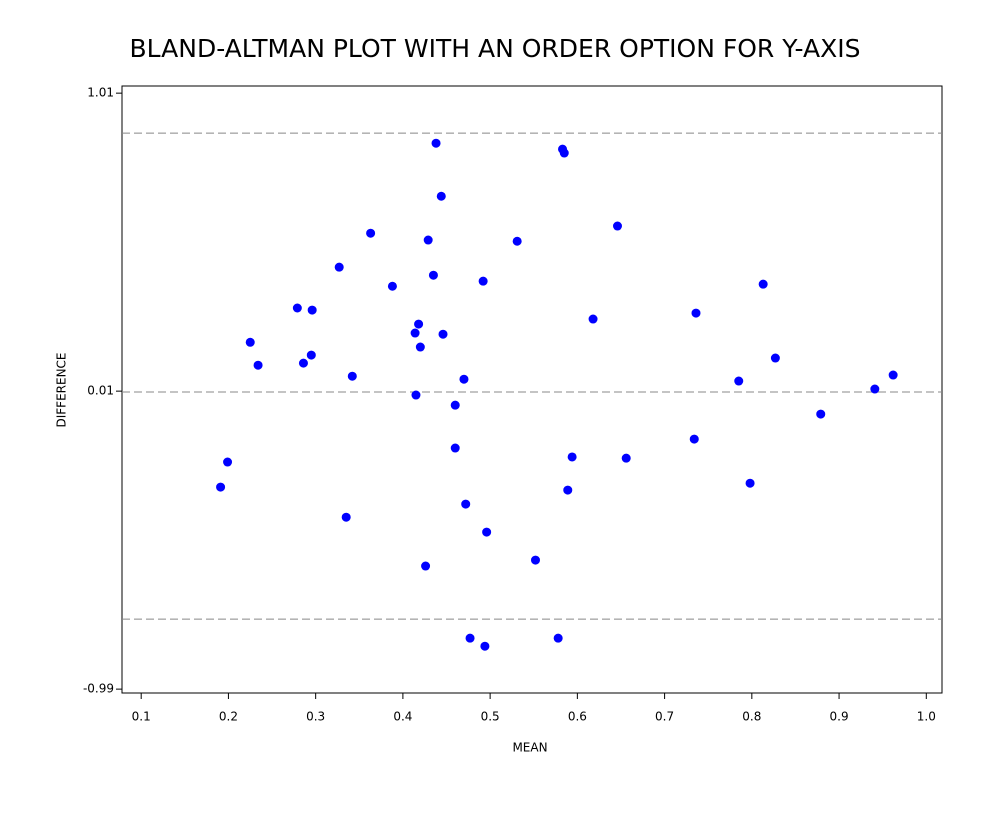  Describe the element at coordinates (62, 389) in the screenshot. I see `y-axis-label: DIFFERENCE` at that location.